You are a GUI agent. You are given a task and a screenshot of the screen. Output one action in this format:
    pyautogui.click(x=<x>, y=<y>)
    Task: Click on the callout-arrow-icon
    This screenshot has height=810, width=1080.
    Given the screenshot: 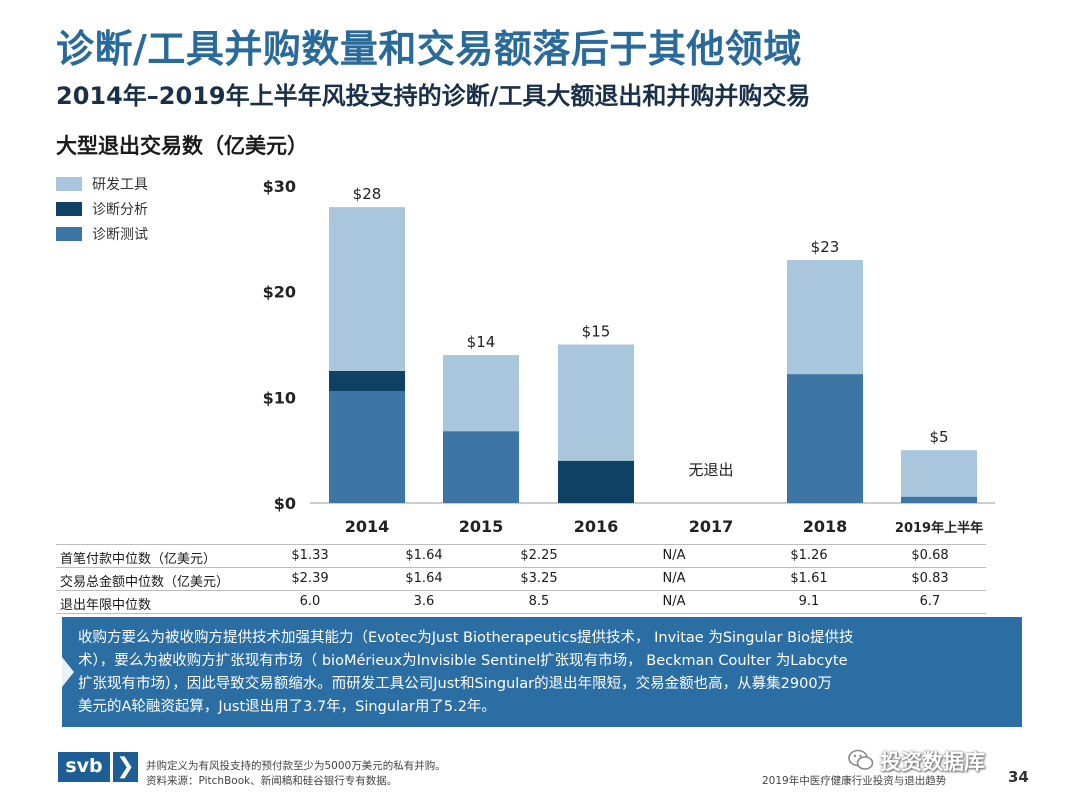 What is the action you would take?
    pyautogui.click(x=68, y=672)
    